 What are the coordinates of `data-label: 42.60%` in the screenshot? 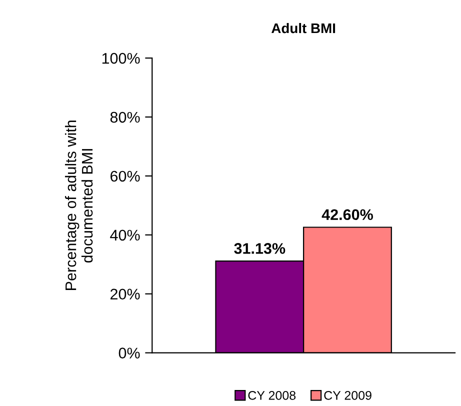 It's located at (347, 214).